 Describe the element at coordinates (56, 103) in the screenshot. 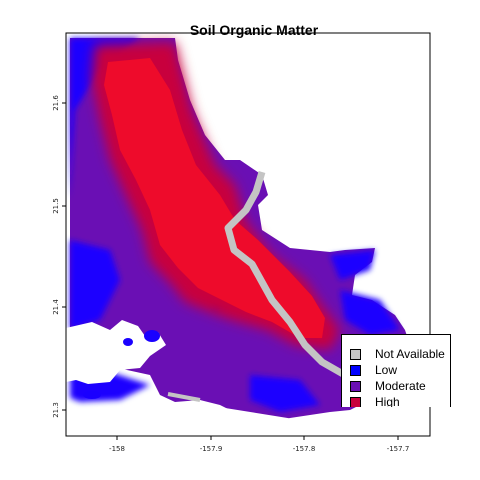

I see `y-tick-label: 21.6` at that location.